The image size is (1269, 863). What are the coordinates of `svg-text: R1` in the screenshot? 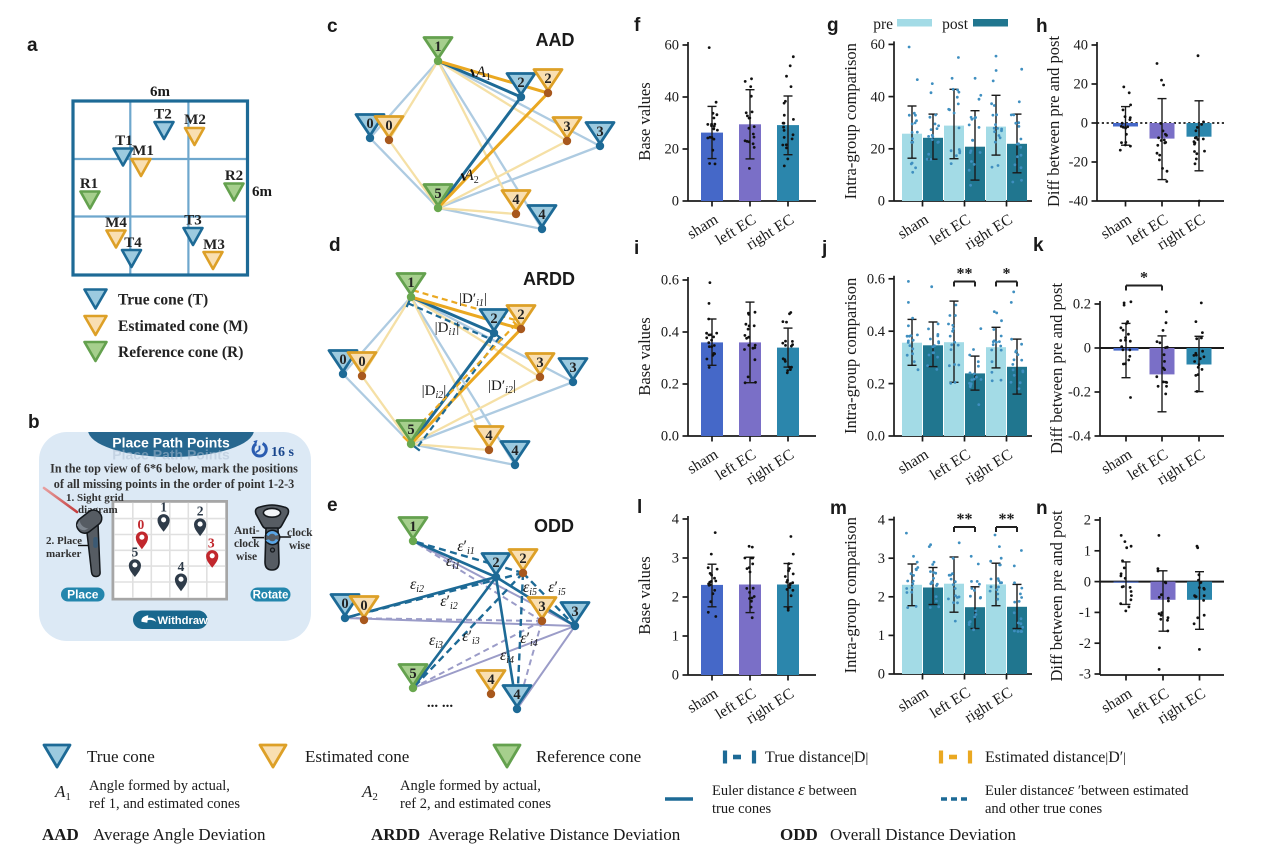 It's located at (89, 184).